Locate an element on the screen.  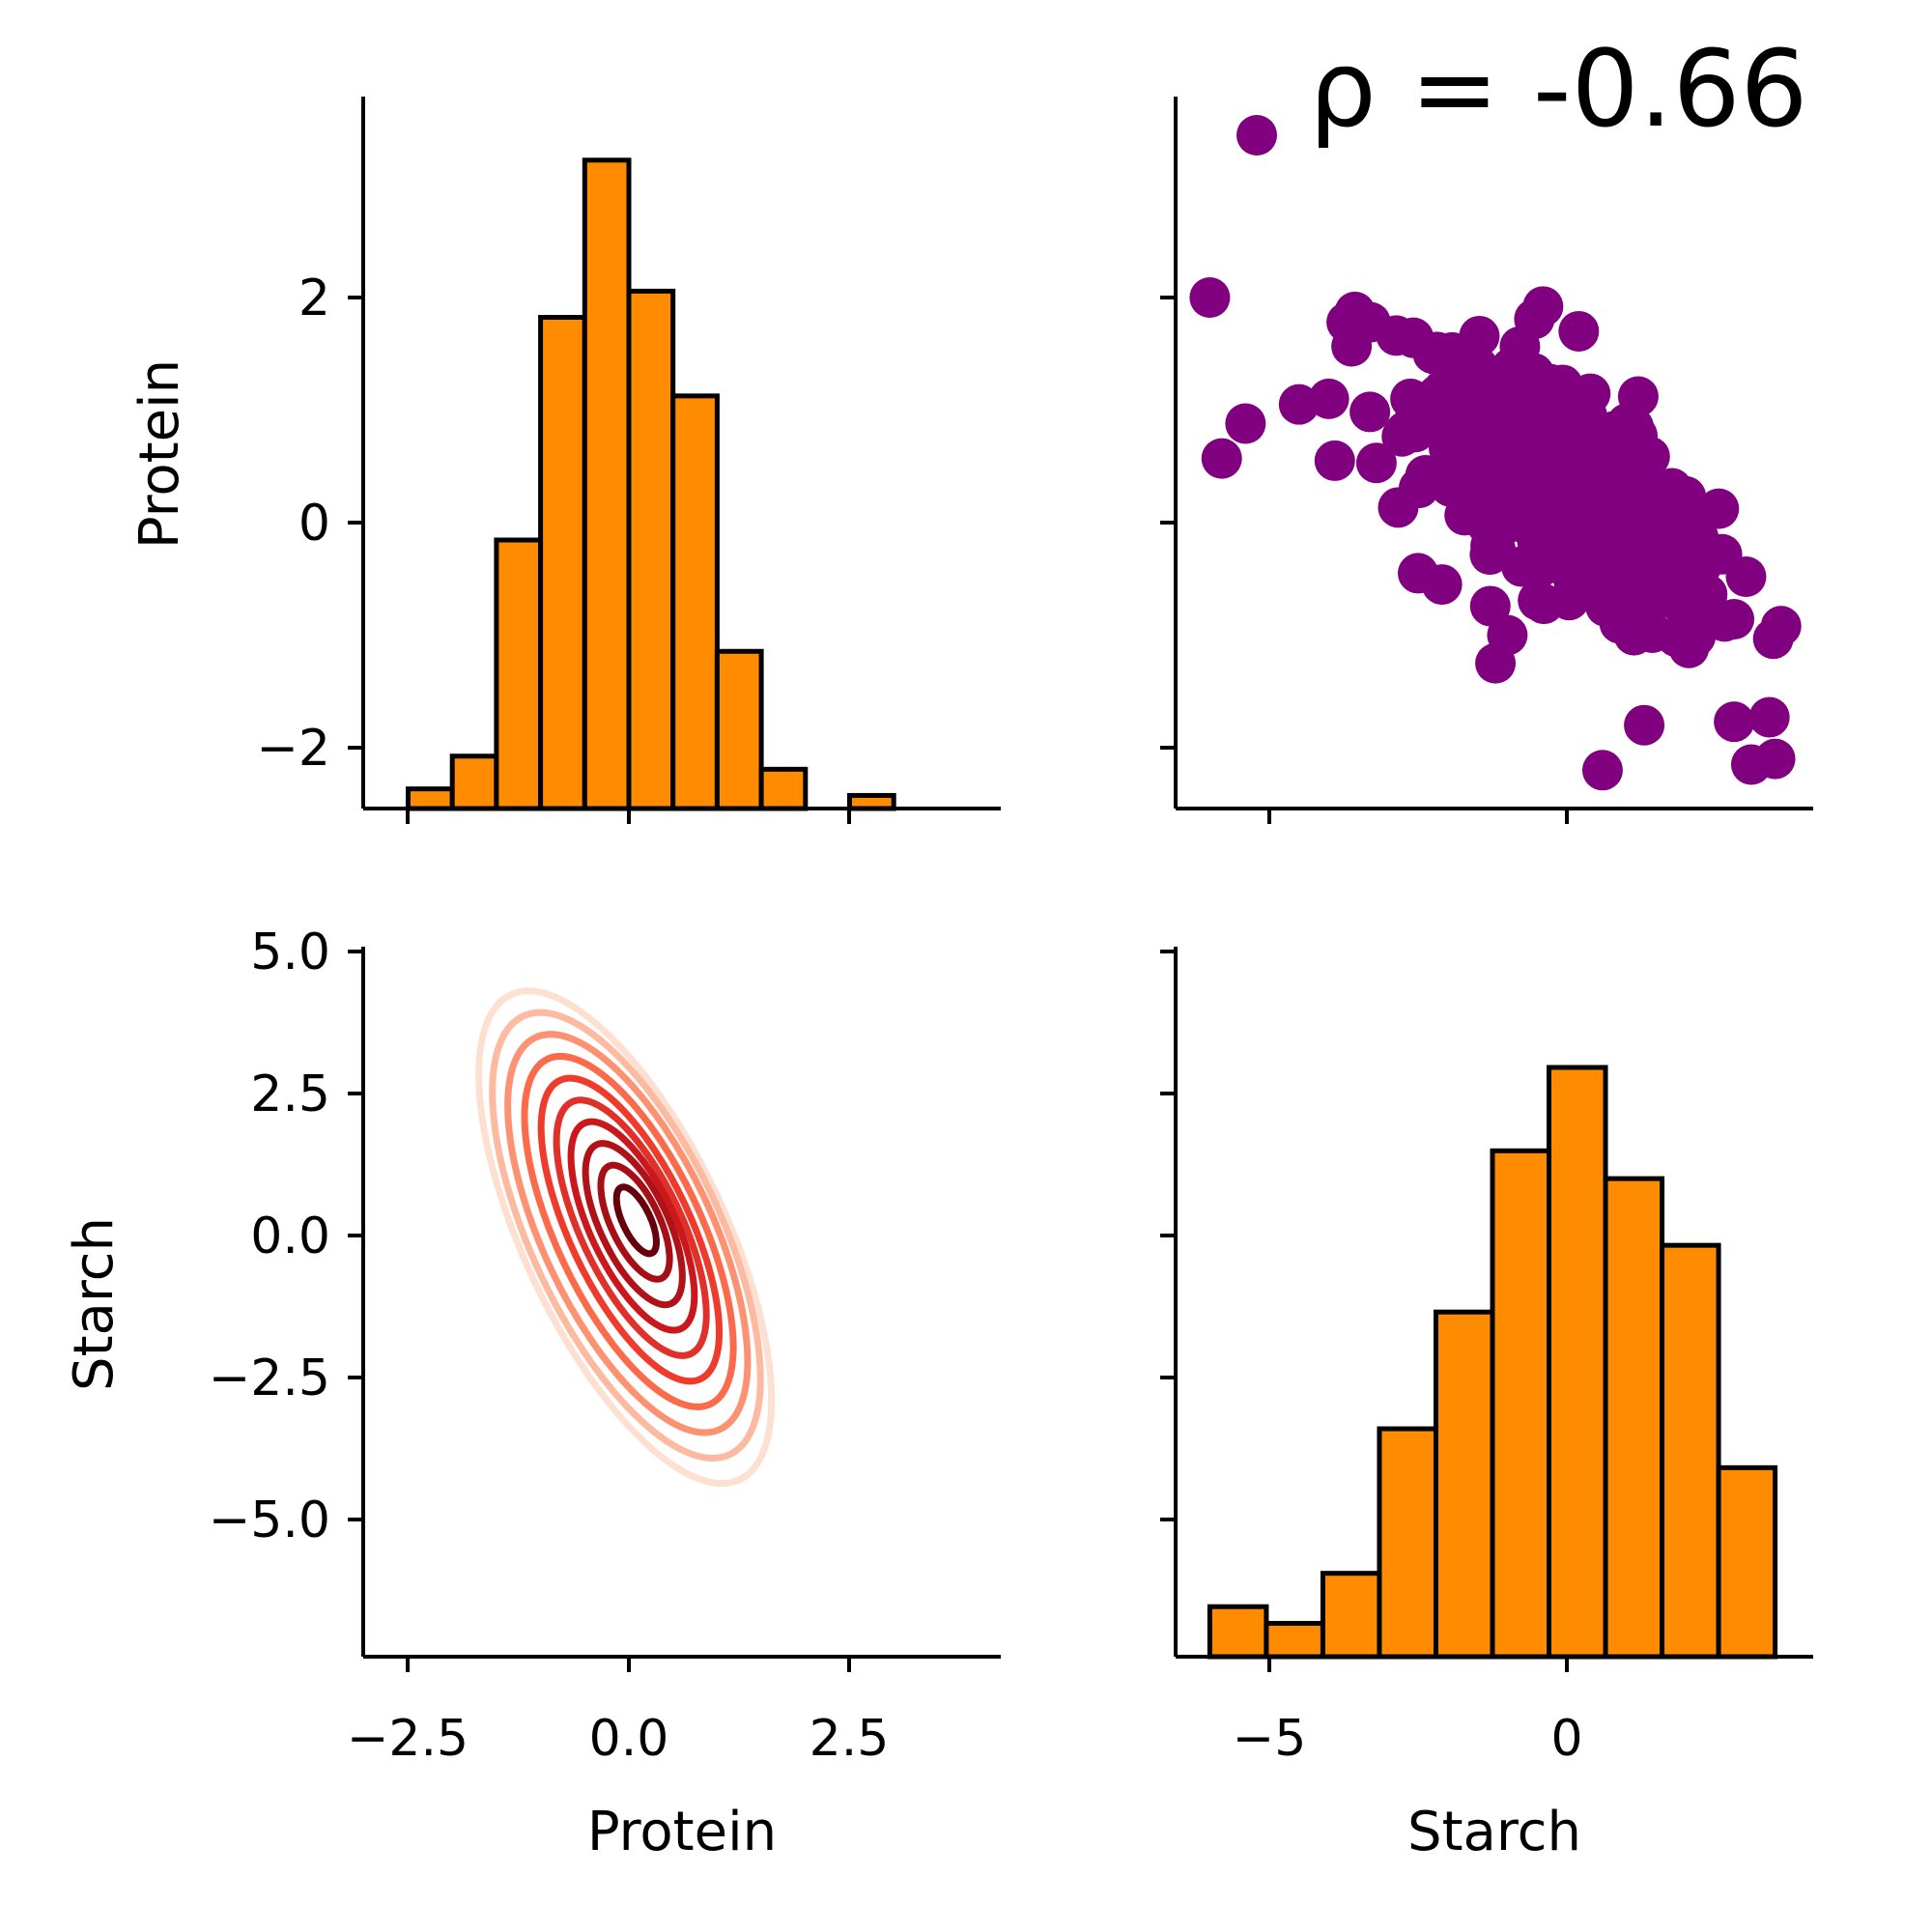
tl-ytick-label-3: −2 is located at coordinates (293, 749).